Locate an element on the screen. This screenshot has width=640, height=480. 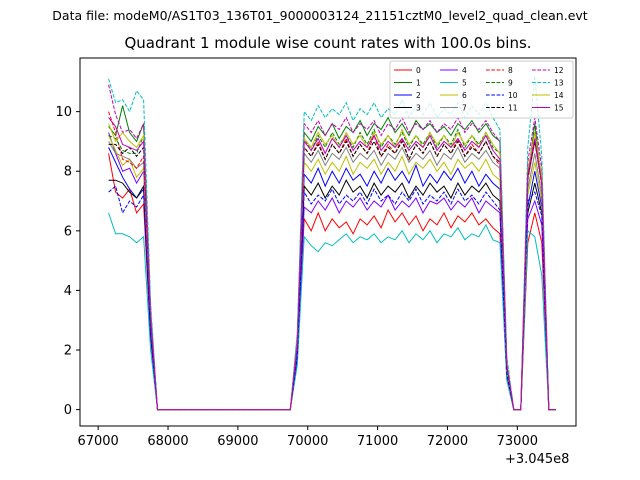
x-tick-label: 69000 is located at coordinates (237, 441).